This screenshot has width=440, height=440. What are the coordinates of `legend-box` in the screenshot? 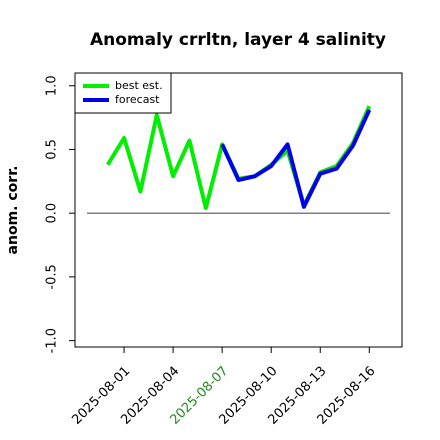 It's located at (123, 93).